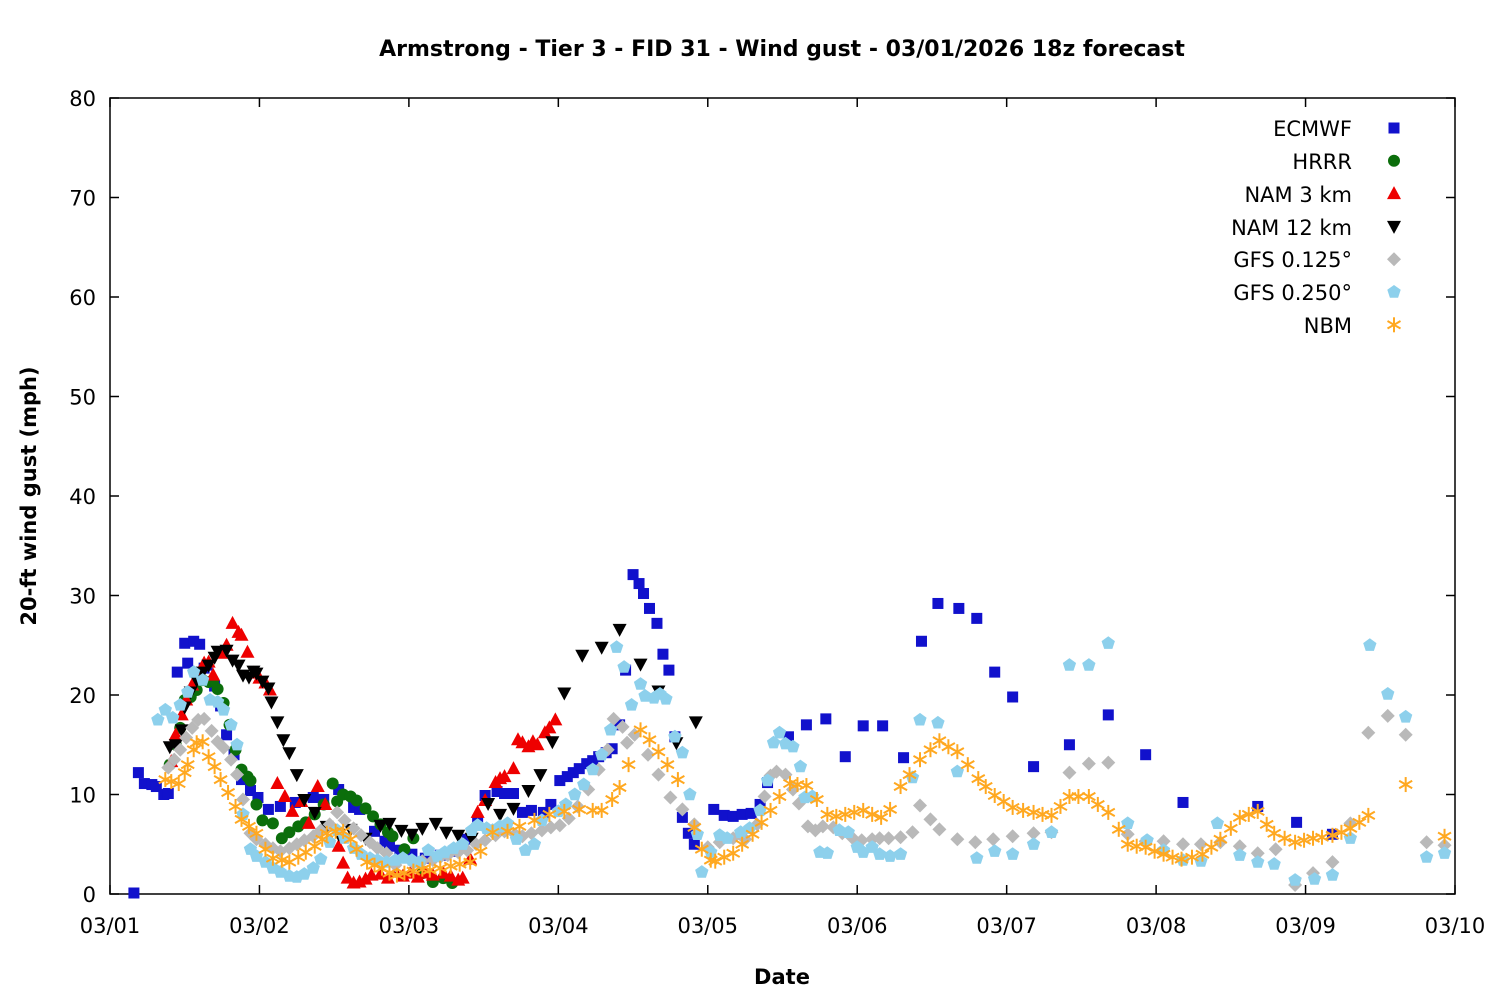 This screenshot has width=1500, height=1004. I want to click on x-tick-label: 03/05, so click(708, 926).